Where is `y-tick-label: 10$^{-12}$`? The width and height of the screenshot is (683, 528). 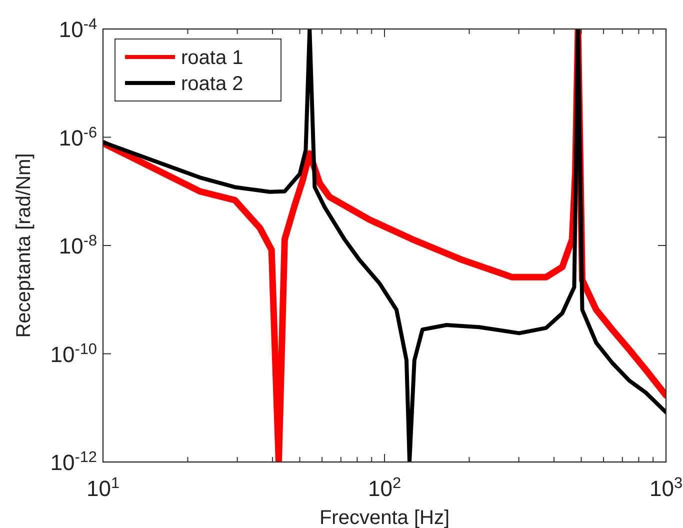
y-tick-label: 10$^{-12}$ is located at coordinates (73, 461).